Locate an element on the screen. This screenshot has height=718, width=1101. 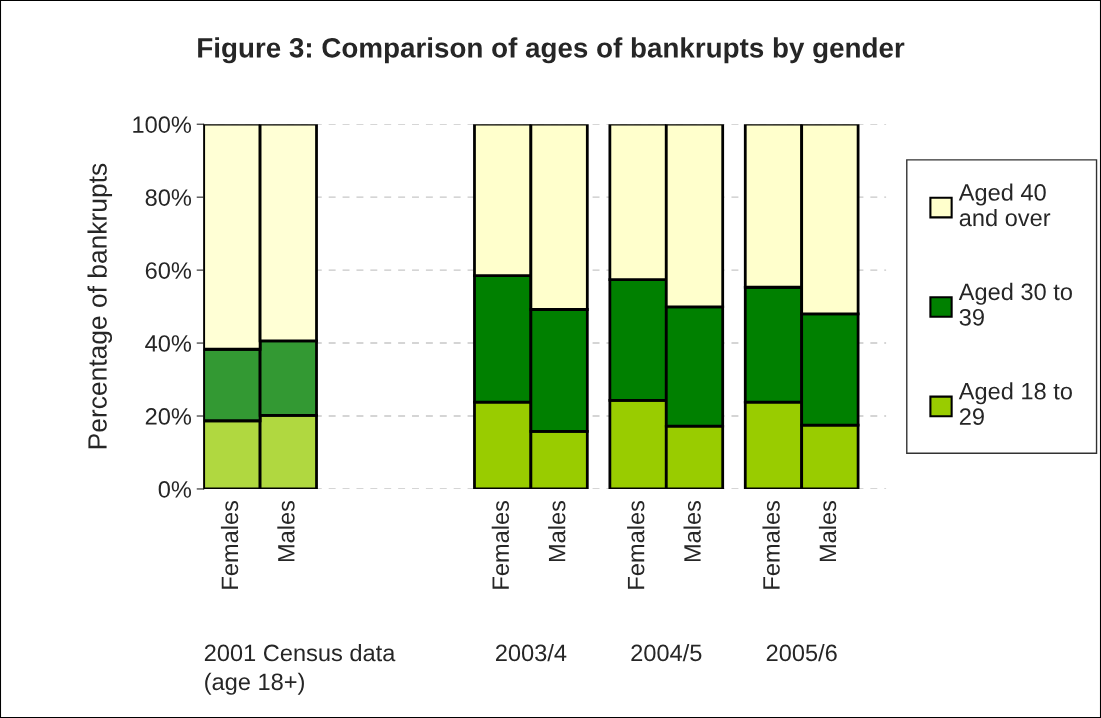
chart-title: Figure 3: Comparison of ages of bankrupts by gender is located at coordinates (551, 50).